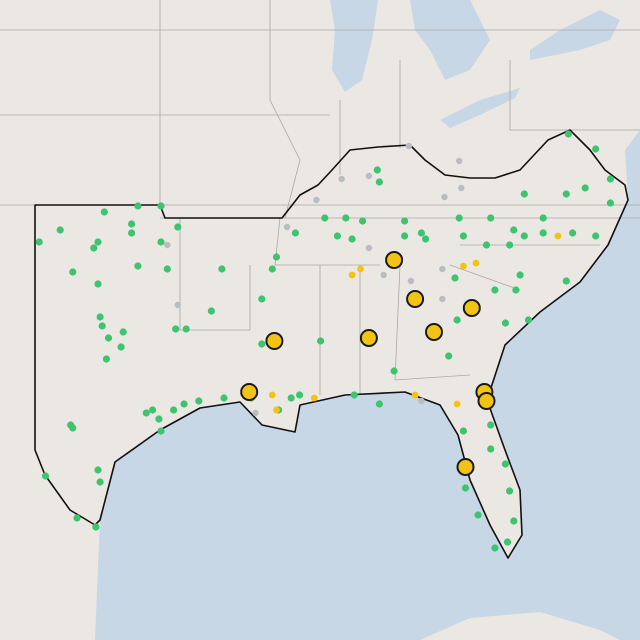  Describe the element at coordinates (575, 35) in the screenshot. I see `lake-ontario` at that location.